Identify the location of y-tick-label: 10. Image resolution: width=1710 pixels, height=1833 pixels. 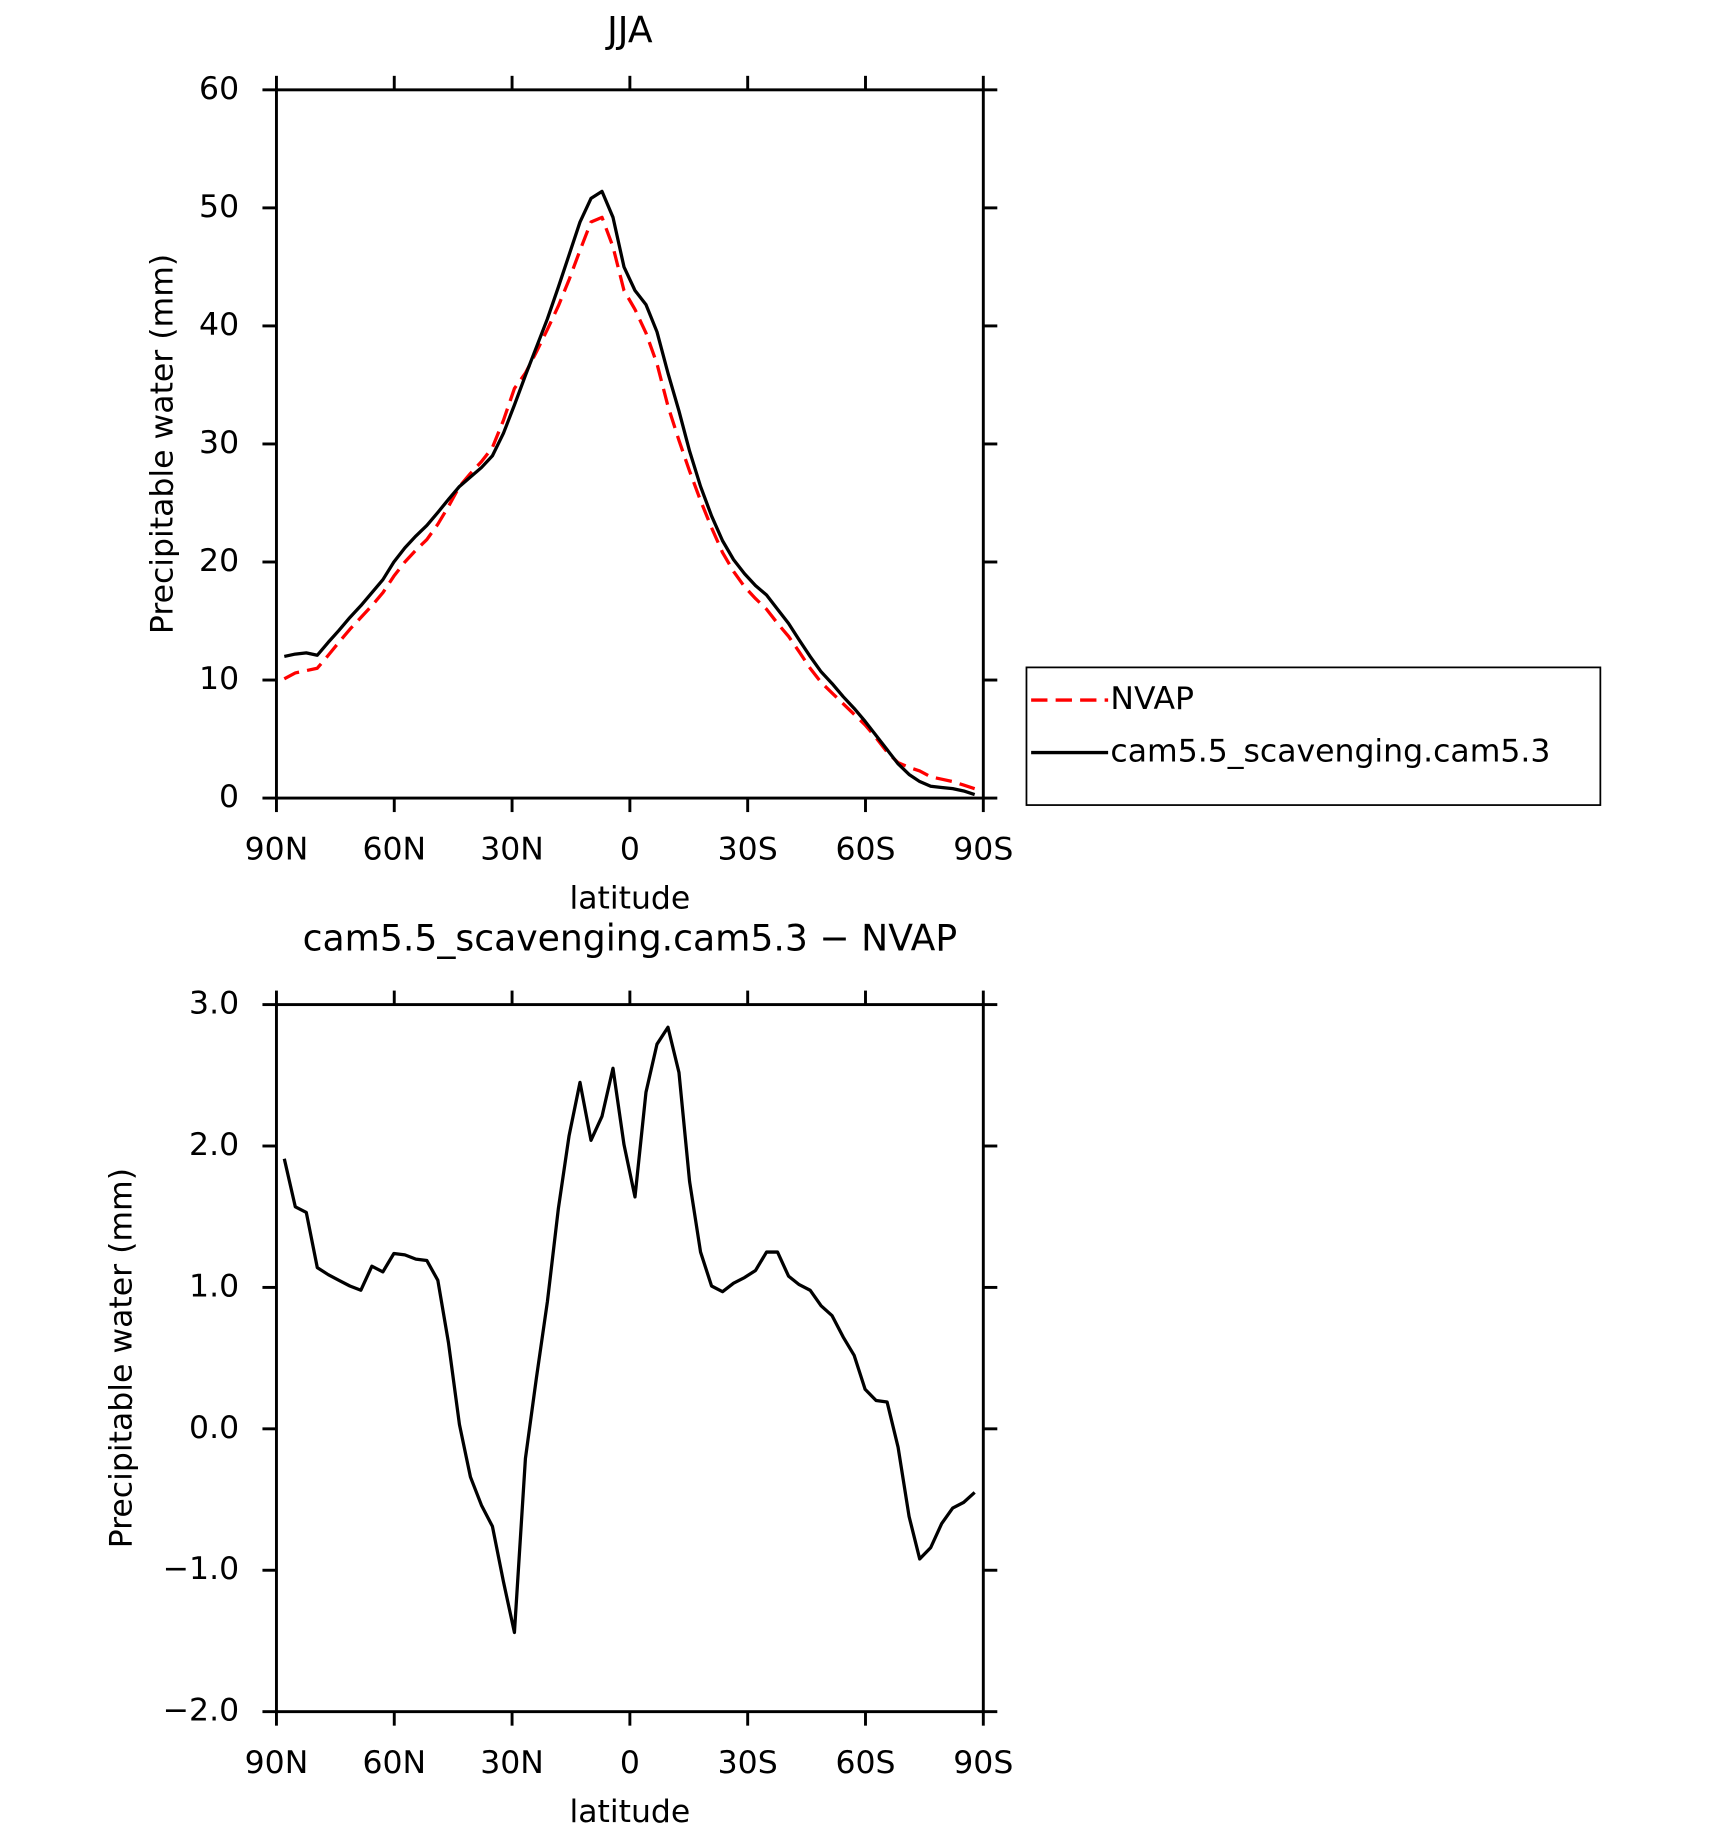
(219, 679).